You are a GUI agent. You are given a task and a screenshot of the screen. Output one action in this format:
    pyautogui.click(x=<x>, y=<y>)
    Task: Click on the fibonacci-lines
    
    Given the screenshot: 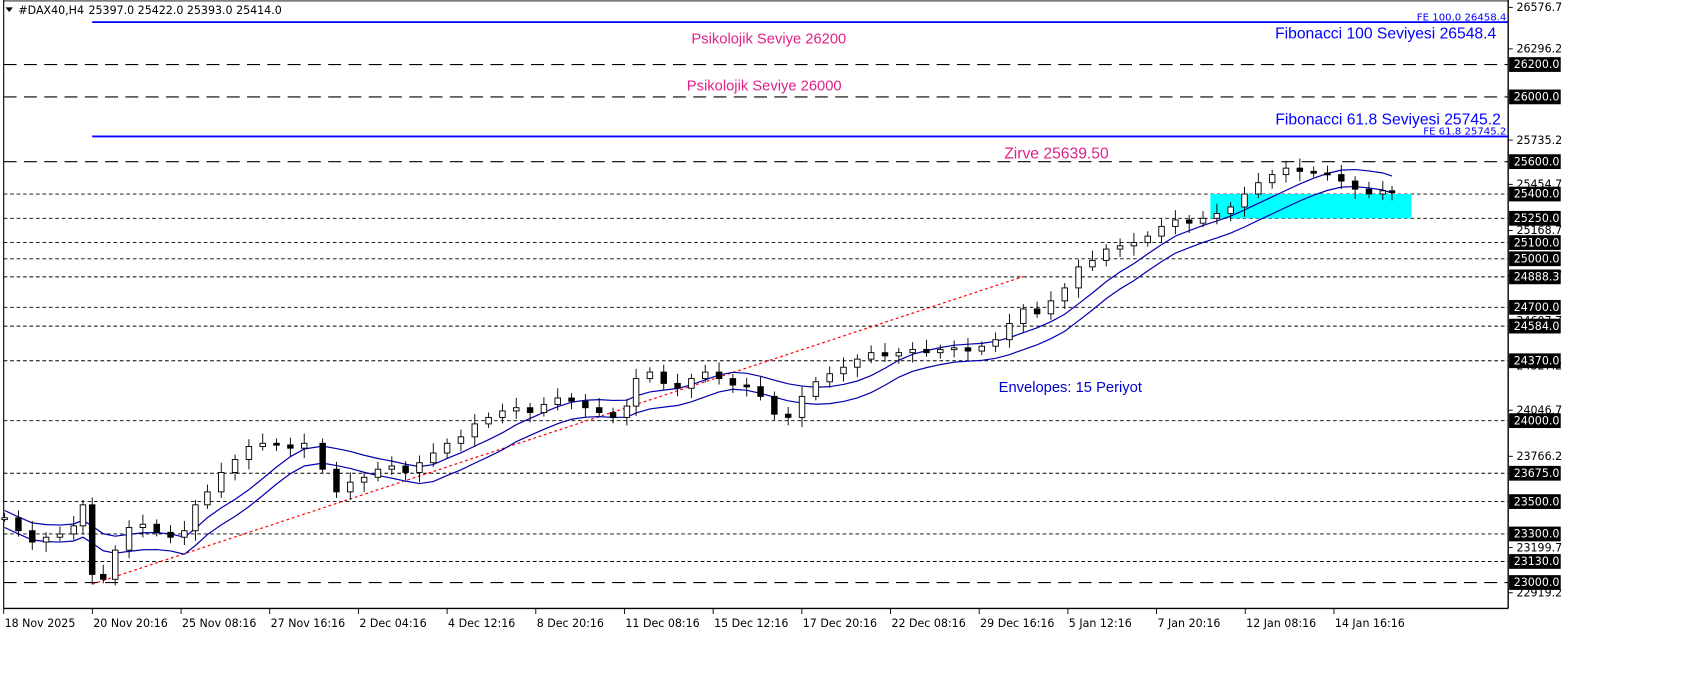 What is the action you would take?
    pyautogui.click(x=800, y=79)
    